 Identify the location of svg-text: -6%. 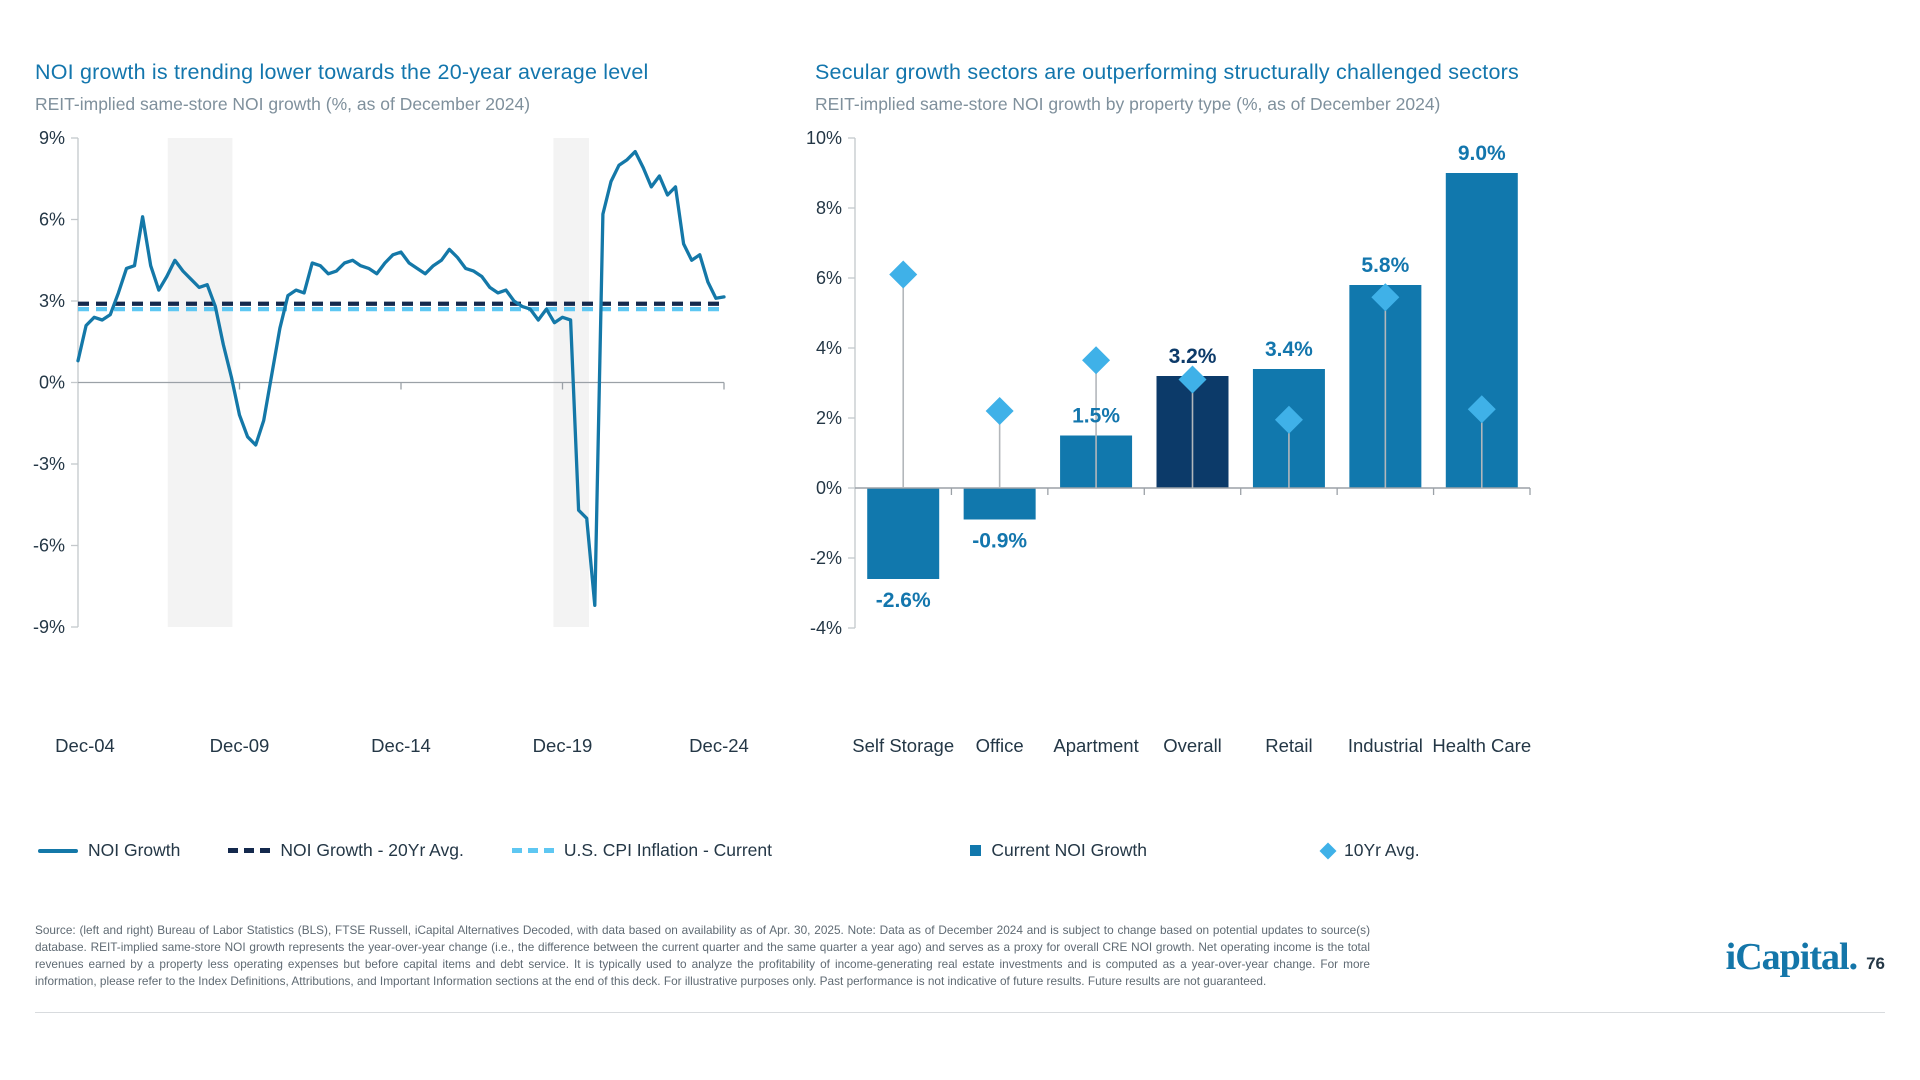
(49, 546).